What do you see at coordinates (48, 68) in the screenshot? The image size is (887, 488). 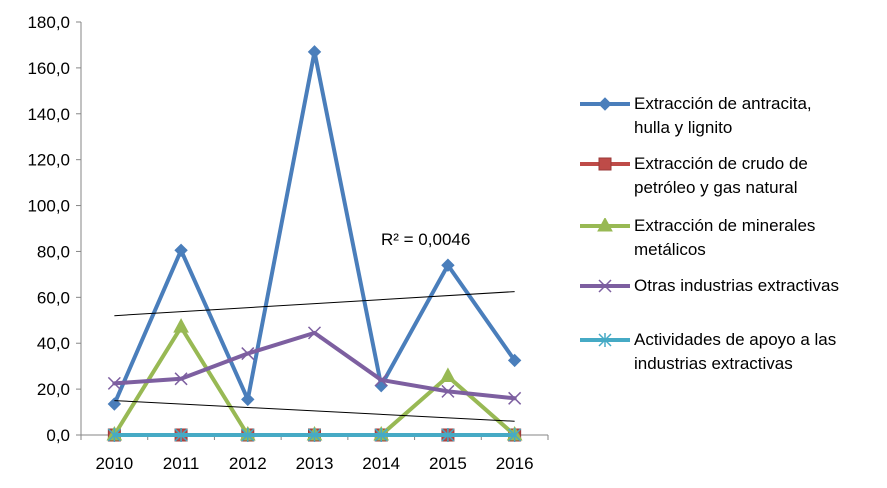 I see `y-tick-label: 160,0` at bounding box center [48, 68].